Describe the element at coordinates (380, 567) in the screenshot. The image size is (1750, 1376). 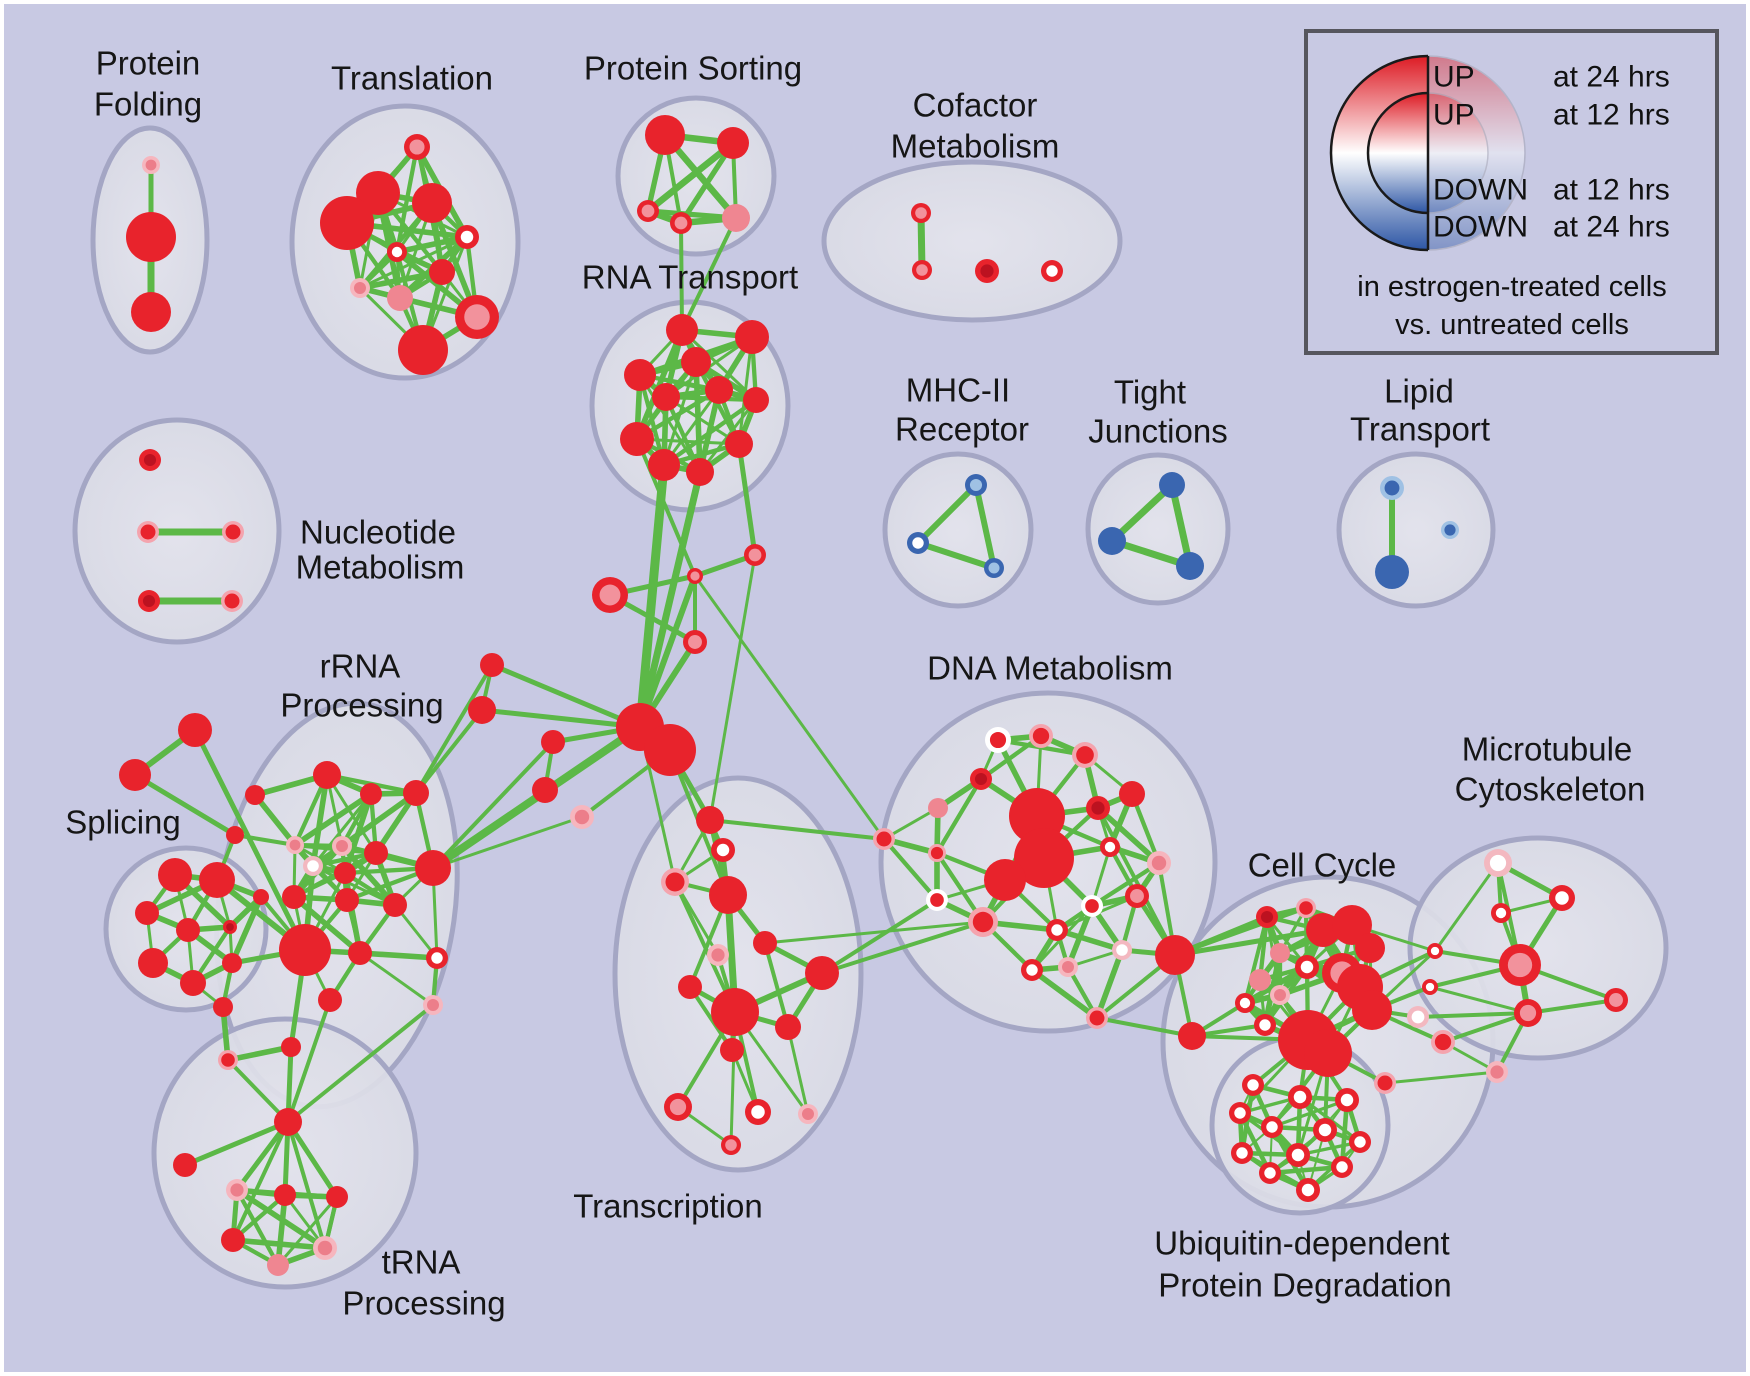
I see `cluster-nm-label-1: Metabolism` at that location.